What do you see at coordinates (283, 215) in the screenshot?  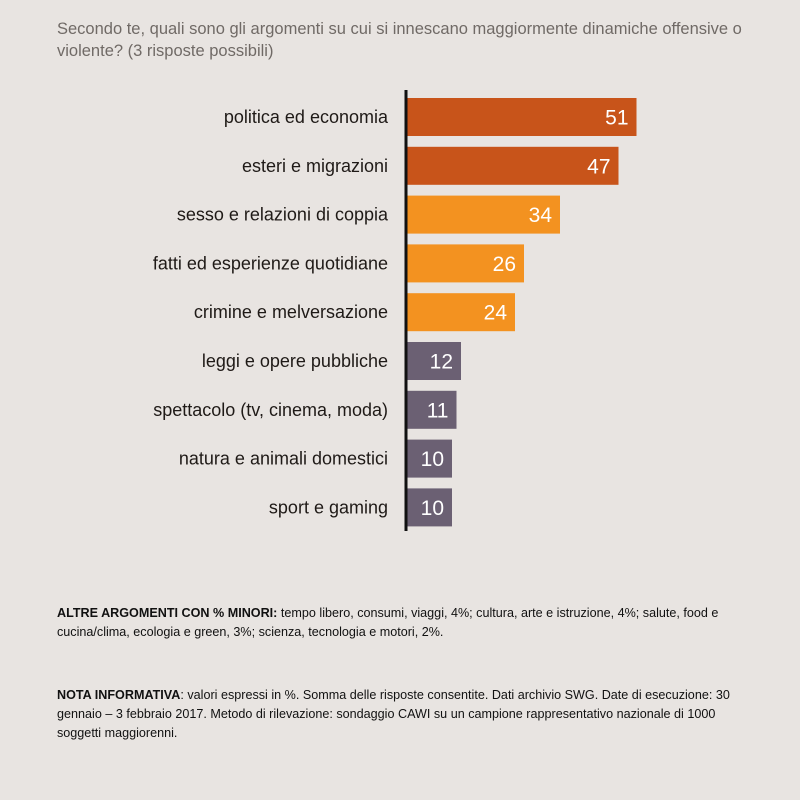 I see `category-label-2: sesso e relazioni di coppia` at bounding box center [283, 215].